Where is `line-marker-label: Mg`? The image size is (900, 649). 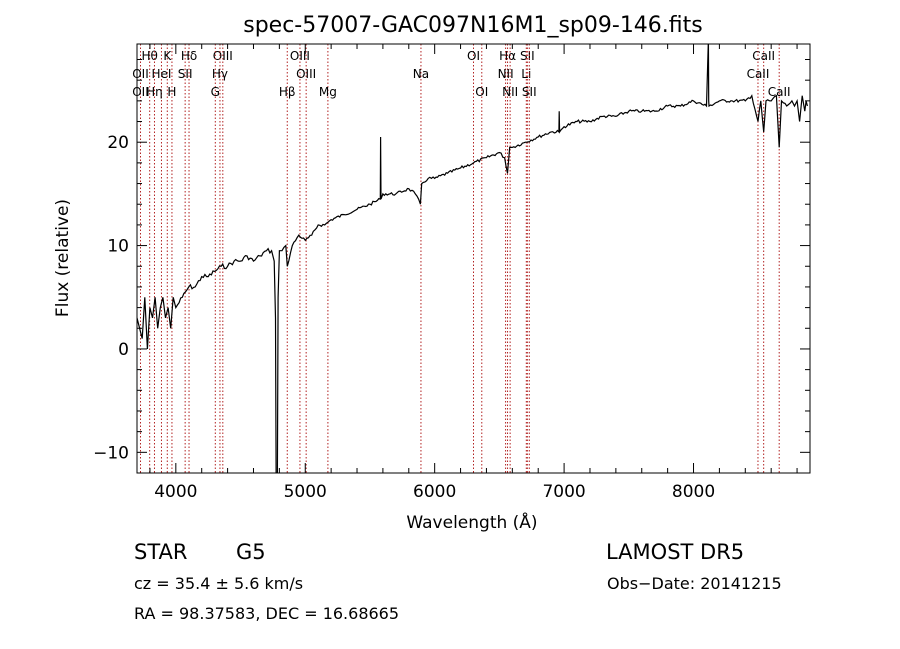
line-marker-label: Mg is located at coordinates (328, 92).